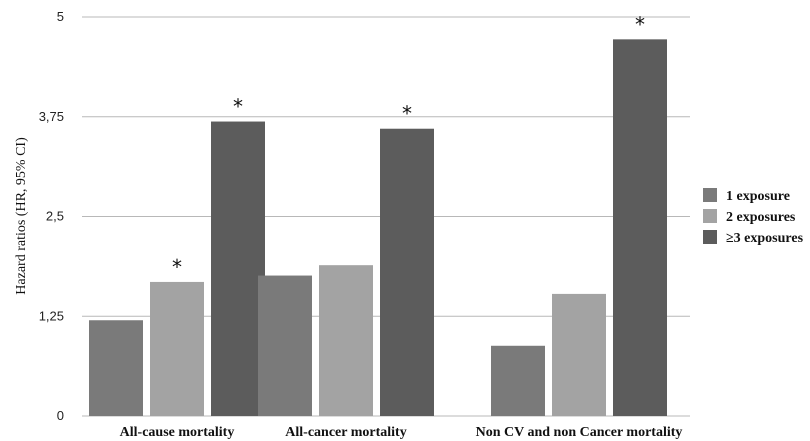  What do you see at coordinates (177, 432) in the screenshot?
I see `x-category-label: All-cause mortality` at bounding box center [177, 432].